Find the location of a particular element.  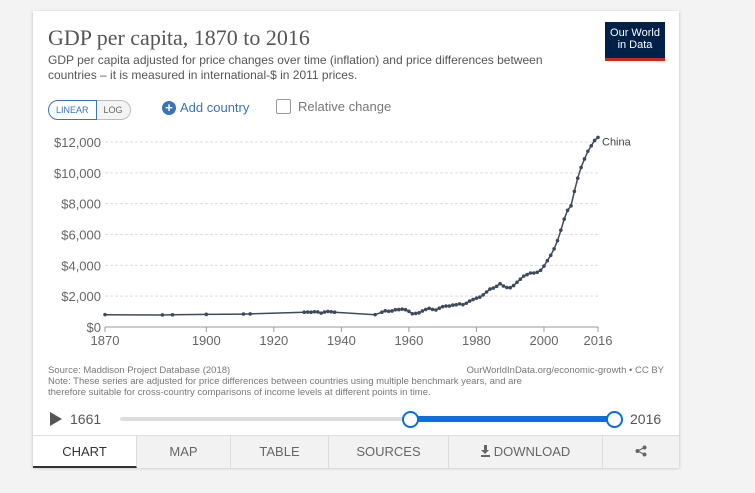

timeline-start-handle is located at coordinates (410, 419).